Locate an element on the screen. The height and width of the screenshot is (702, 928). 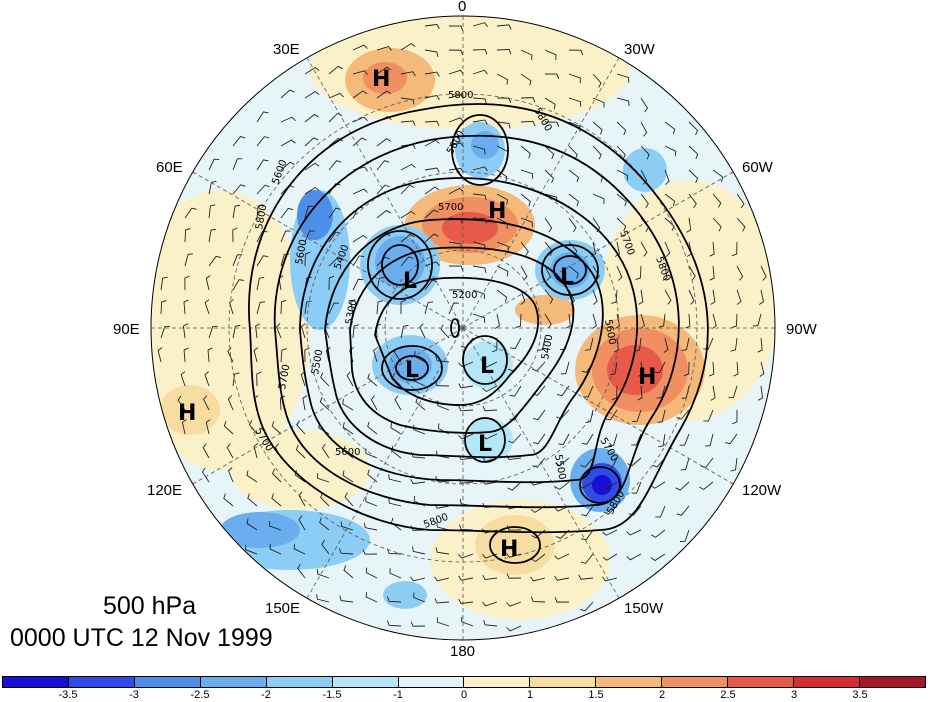
colorbar-tick-label: -3.5 is located at coordinates (68, 695).